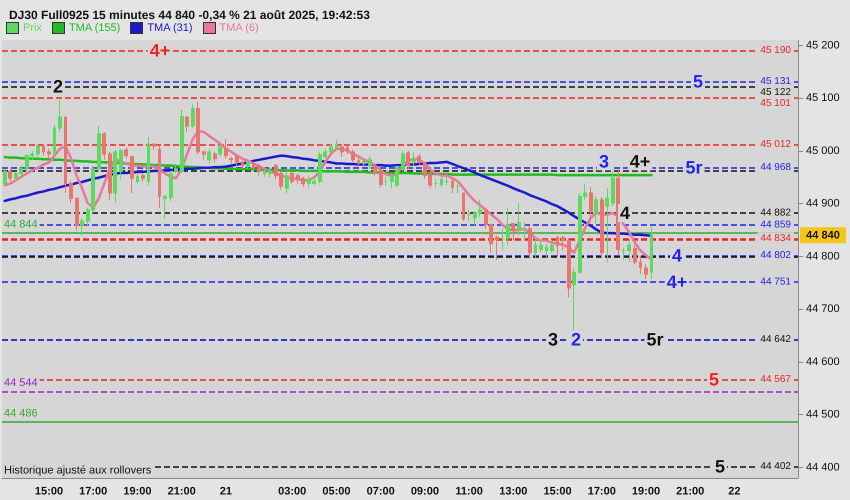 This screenshot has width=850, height=500. Describe the element at coordinates (776, 238) in the screenshot. I see `ref-line-label: 44 834` at that location.